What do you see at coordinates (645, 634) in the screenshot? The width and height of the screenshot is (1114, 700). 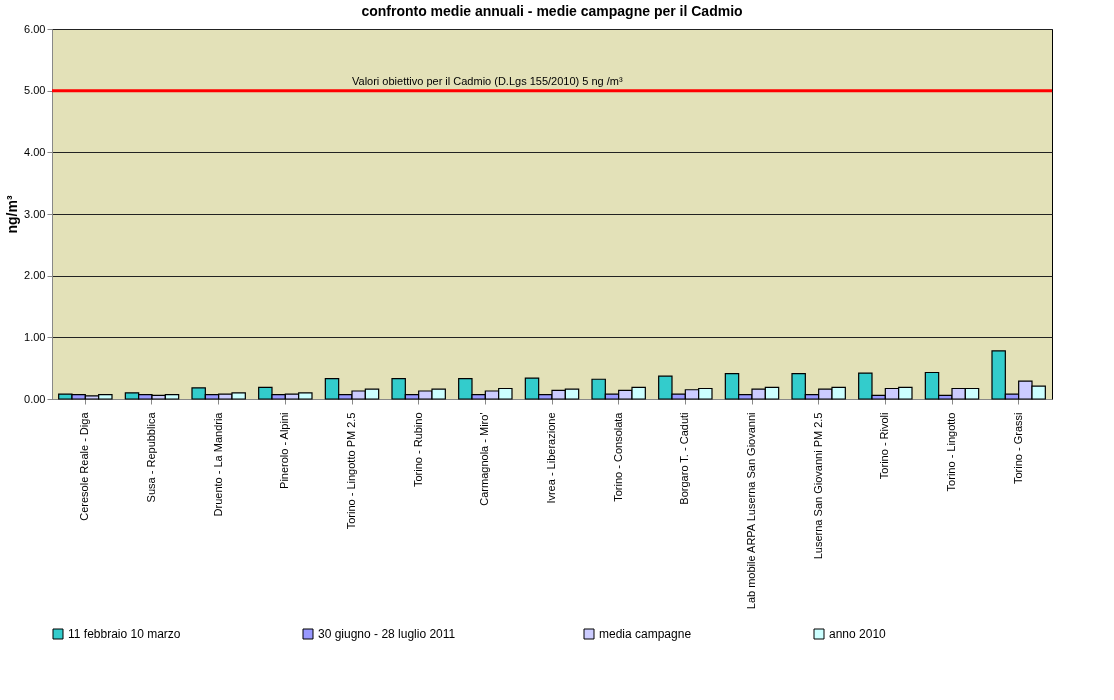 I see `legend-label: media campagne` at bounding box center [645, 634].